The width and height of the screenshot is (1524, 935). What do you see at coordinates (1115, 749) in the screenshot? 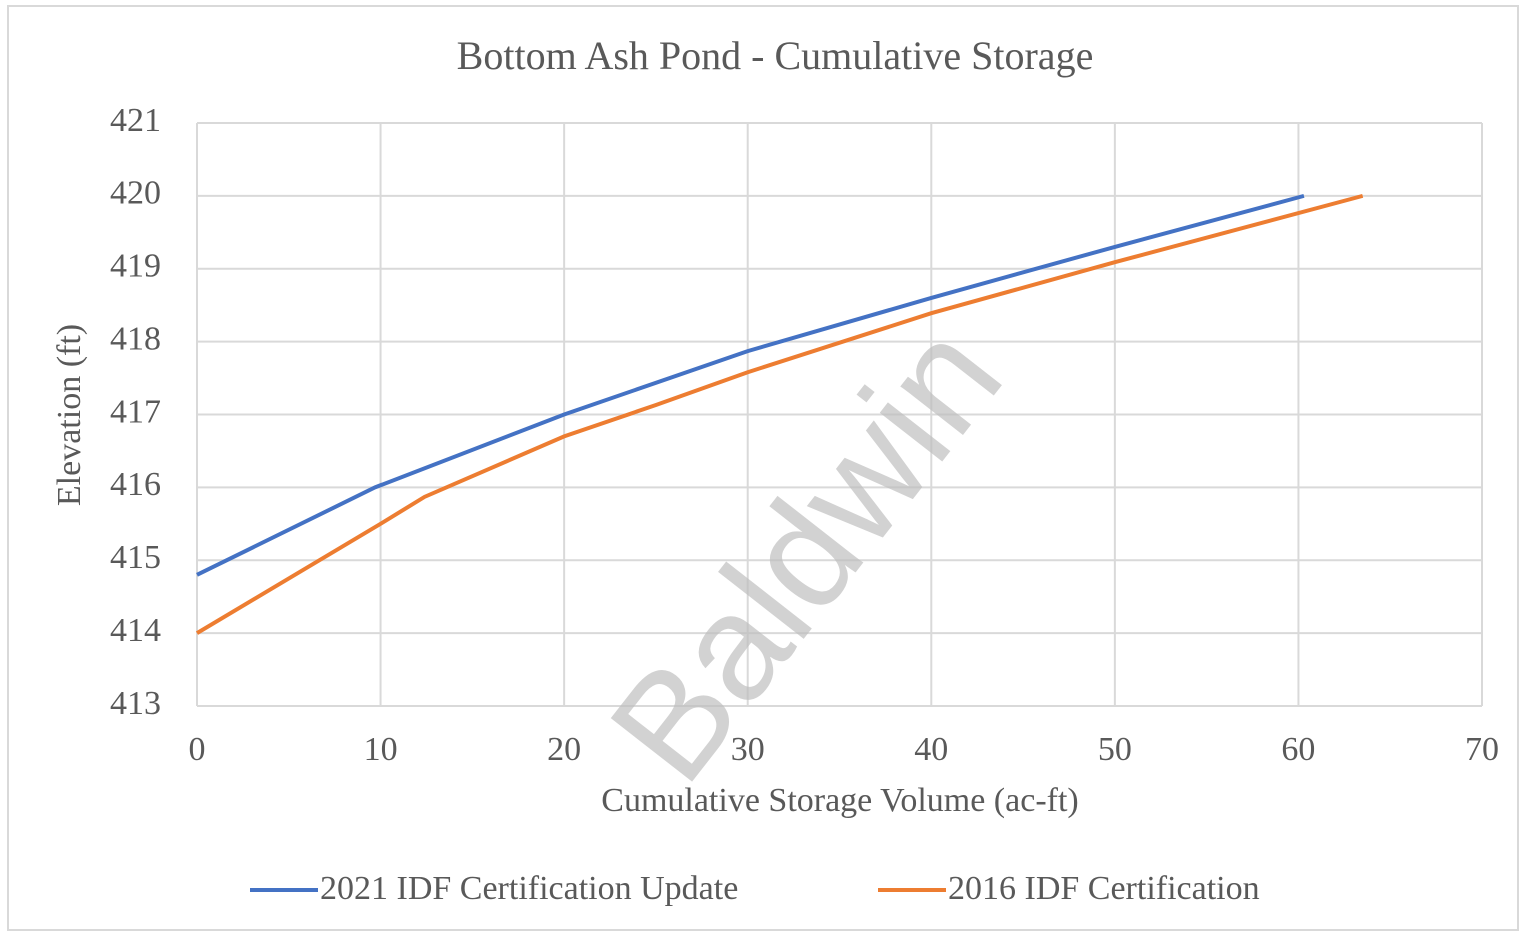
I see `x-tick-label: 50` at bounding box center [1115, 749].